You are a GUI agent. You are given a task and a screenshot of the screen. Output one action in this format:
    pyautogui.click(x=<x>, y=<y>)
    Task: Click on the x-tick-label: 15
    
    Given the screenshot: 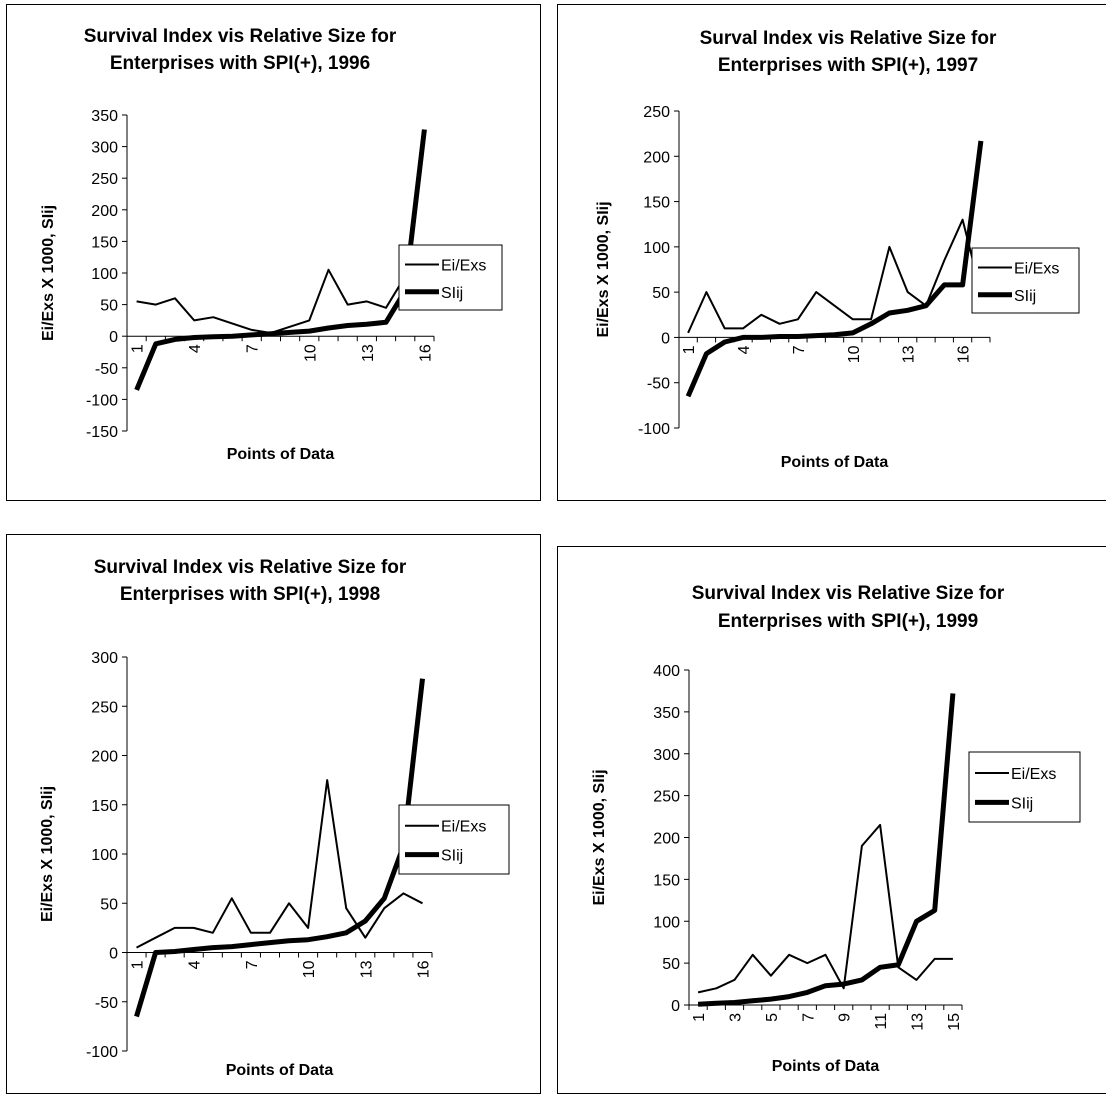 What is the action you would take?
    pyautogui.click(x=954, y=1022)
    